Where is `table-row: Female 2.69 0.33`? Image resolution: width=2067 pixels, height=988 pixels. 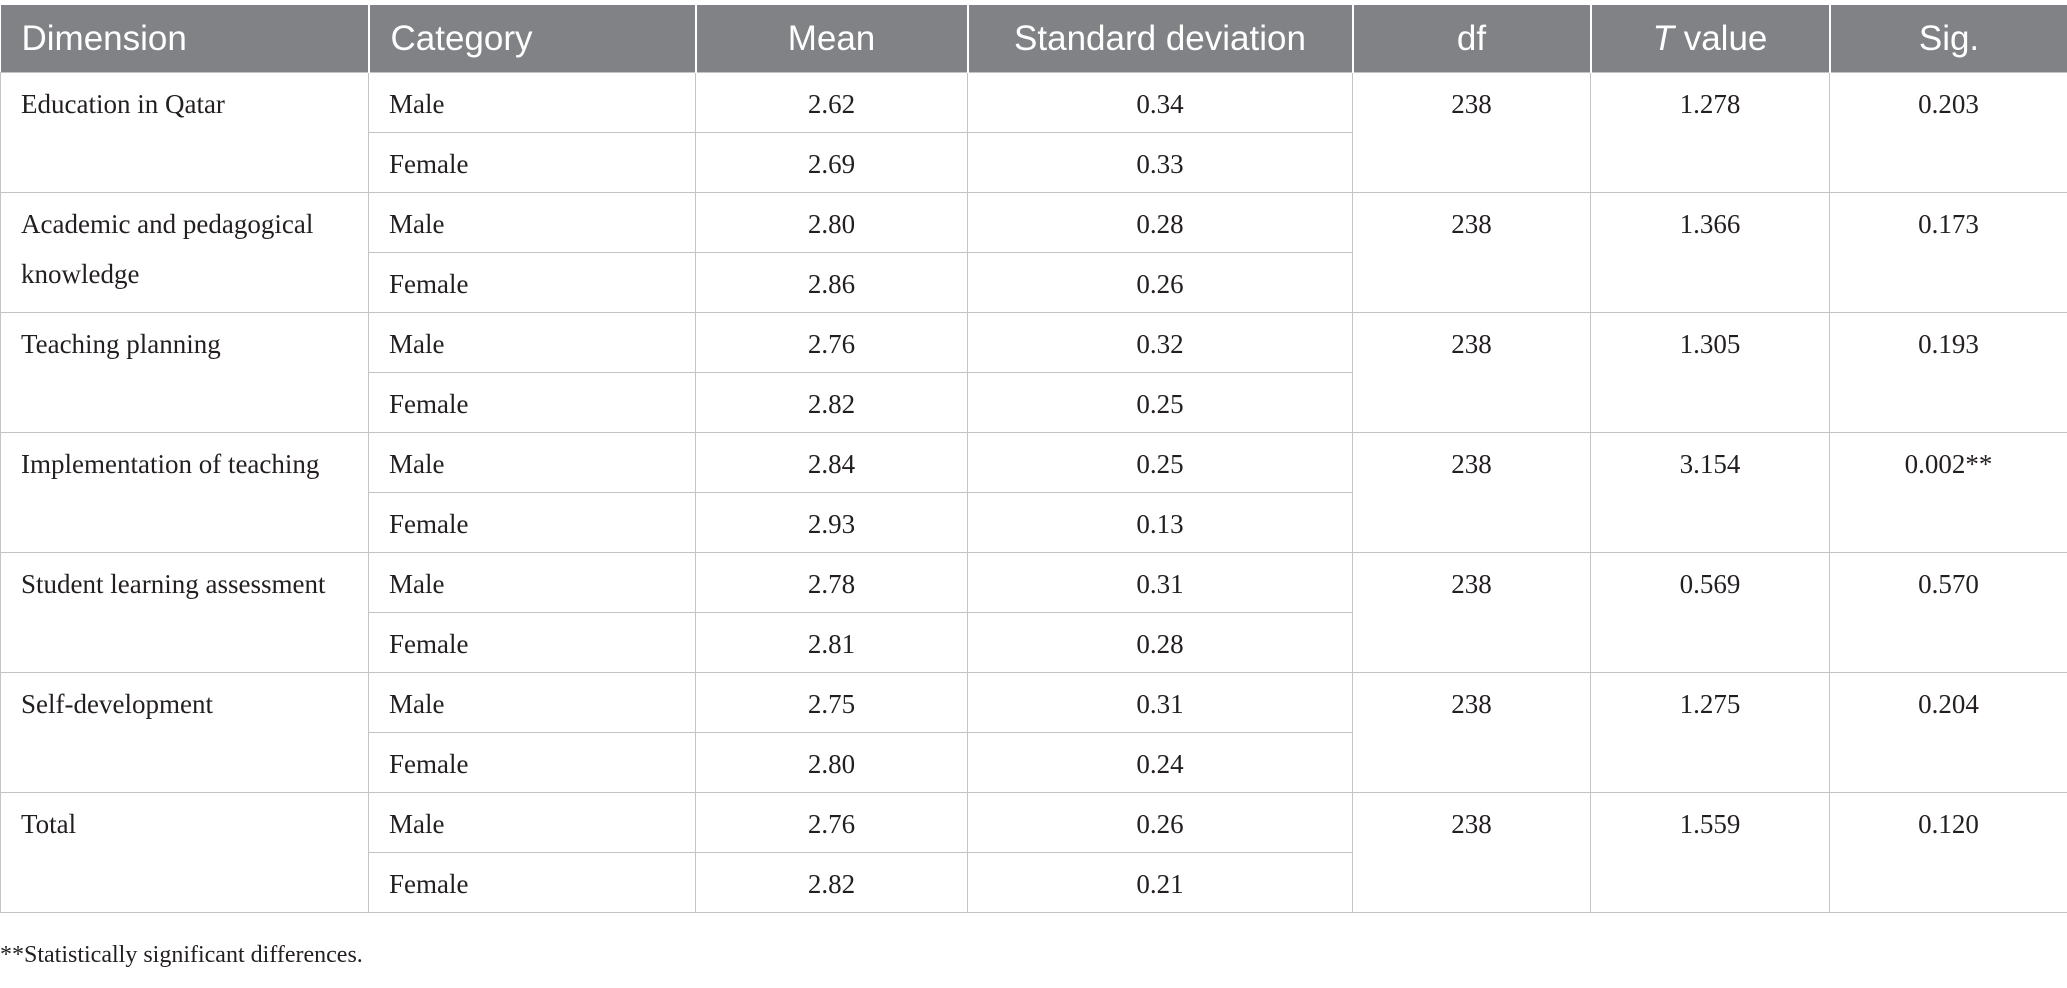
table-row: Female 2.69 0.33 is located at coordinates (1034, 162).